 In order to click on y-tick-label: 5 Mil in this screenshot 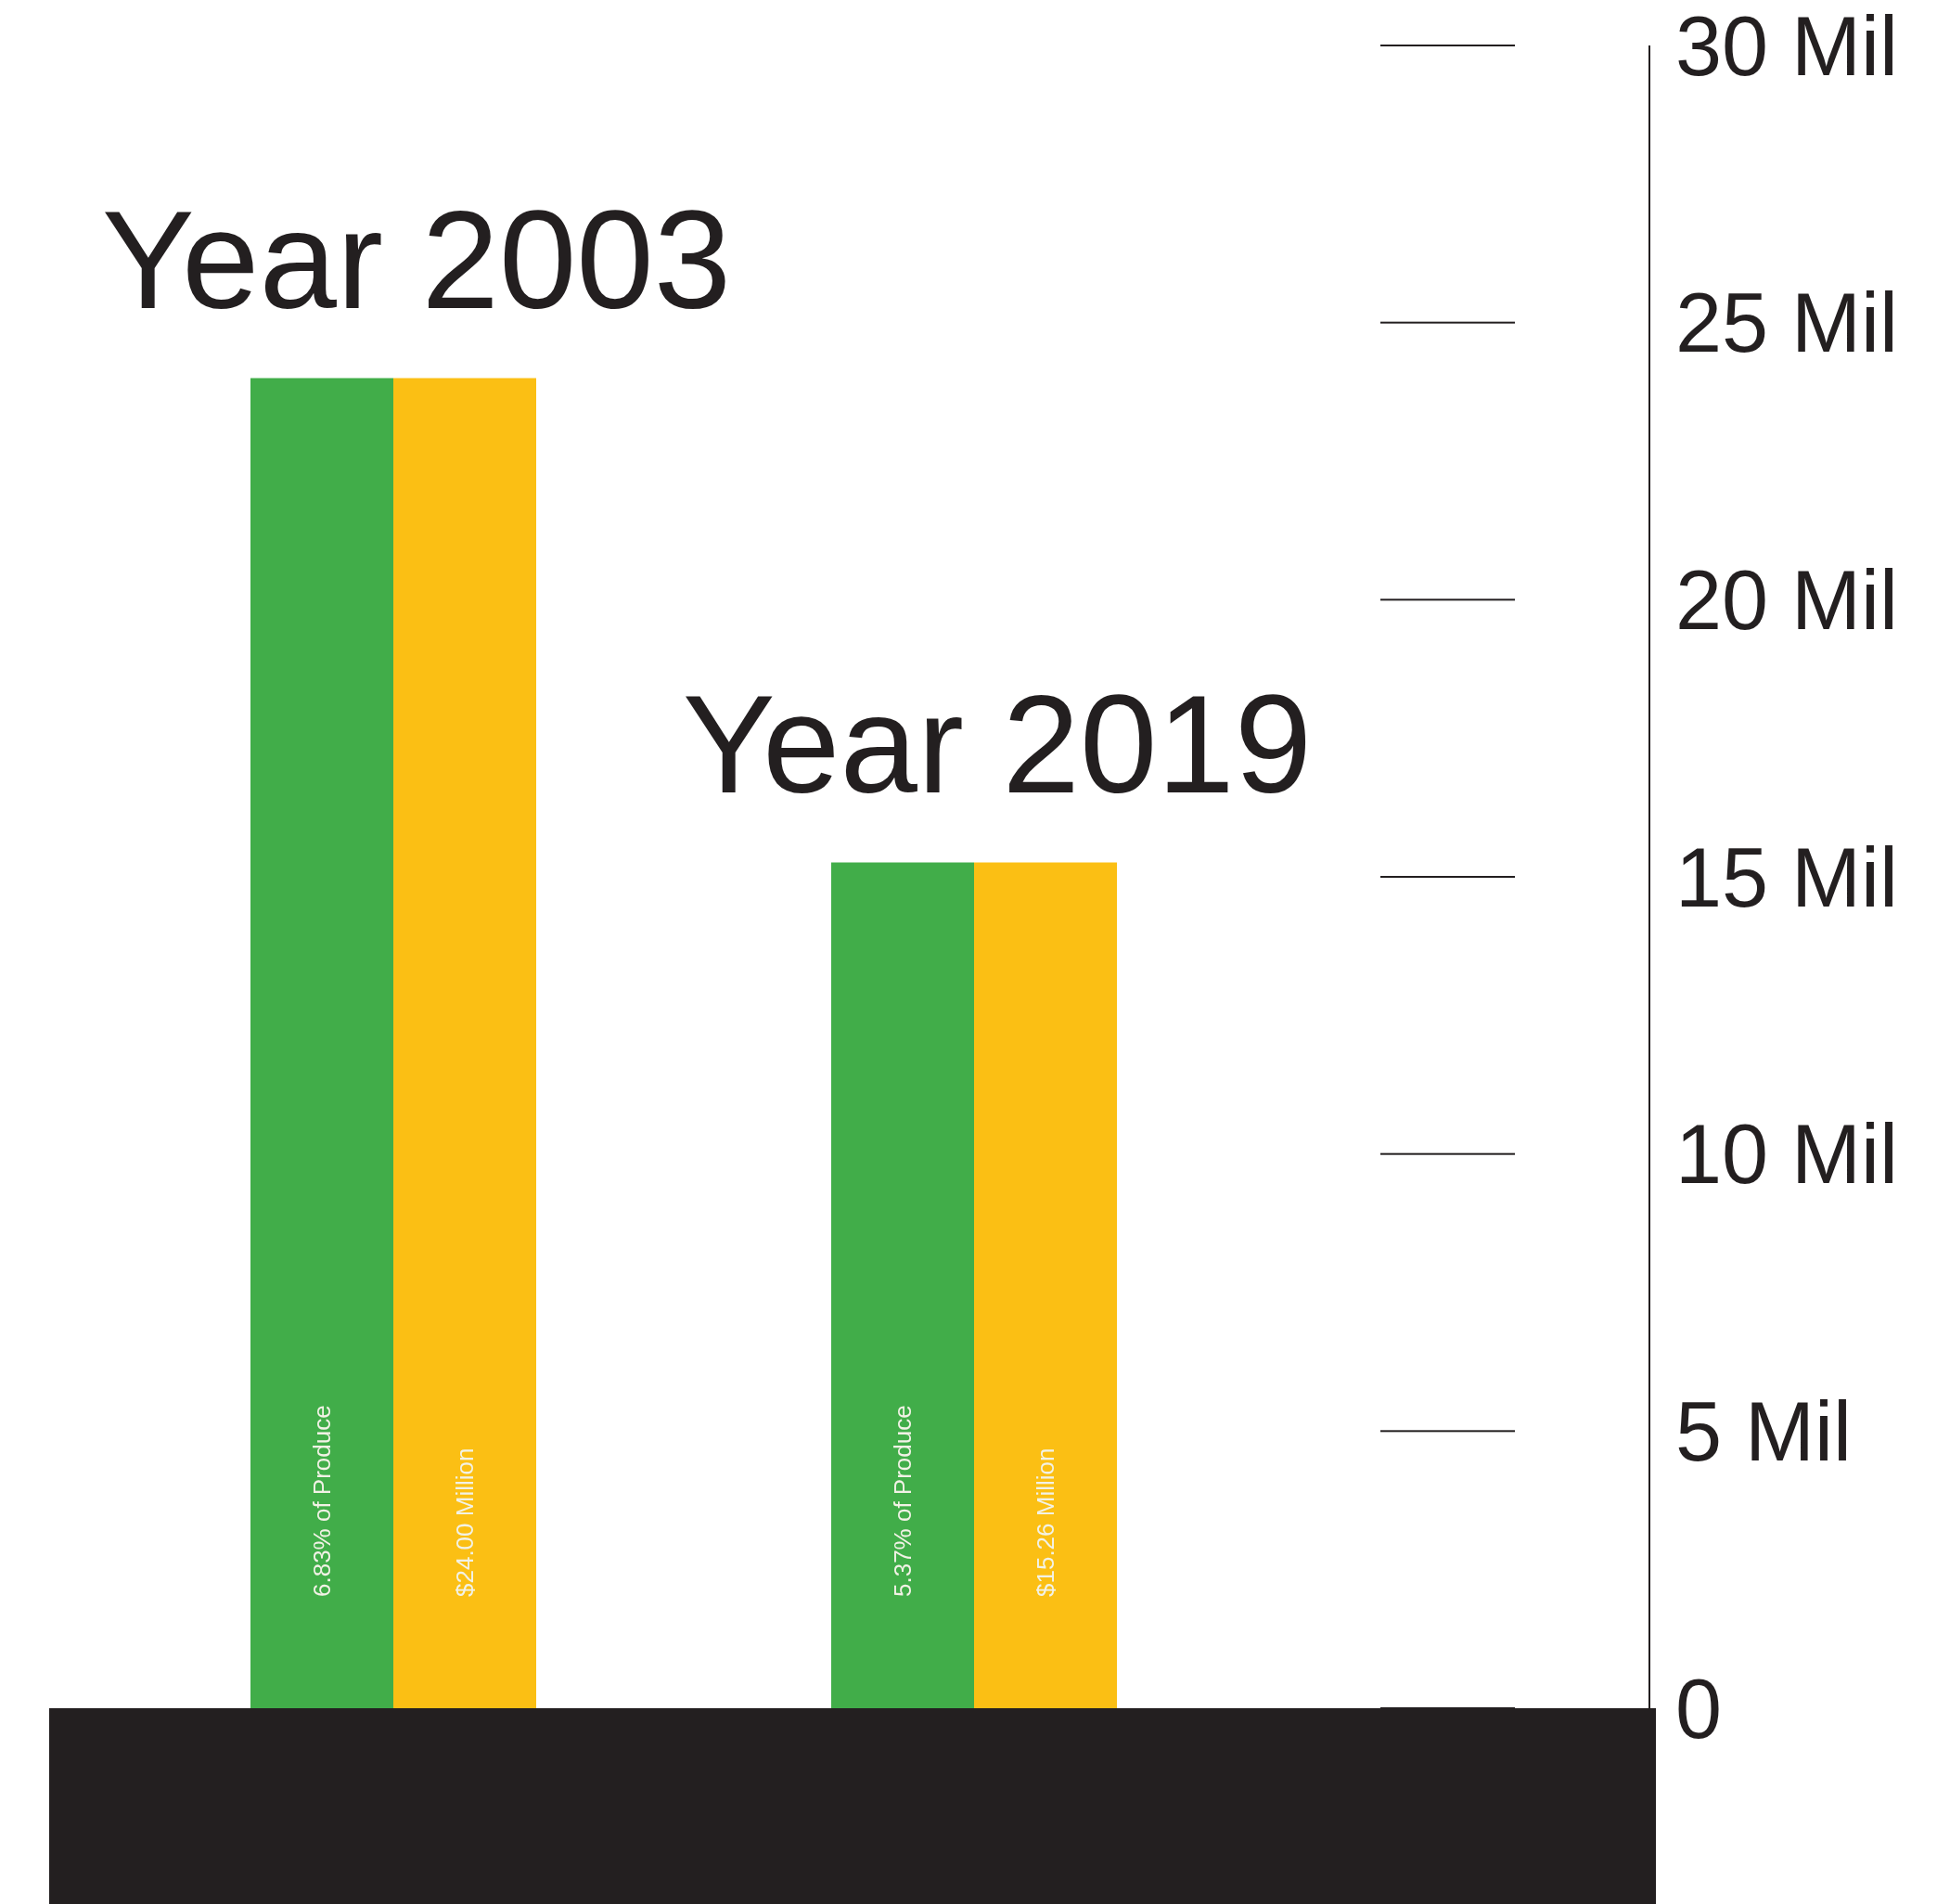, I will do `click(1764, 1431)`.